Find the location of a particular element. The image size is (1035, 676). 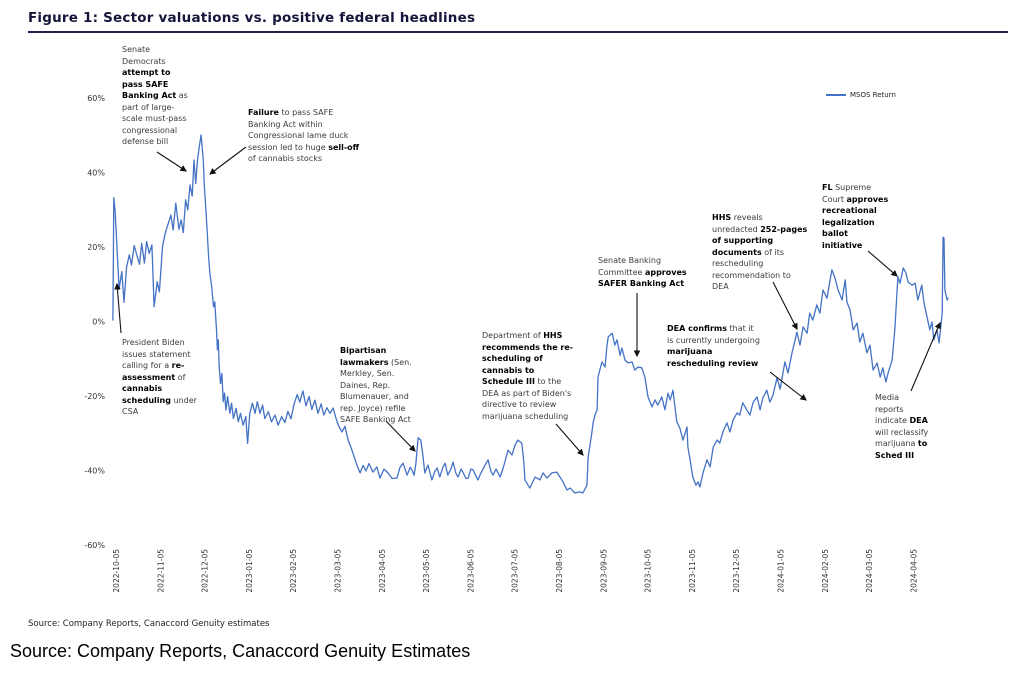

y-axis-tick-label: -60% is located at coordinates (94, 545).